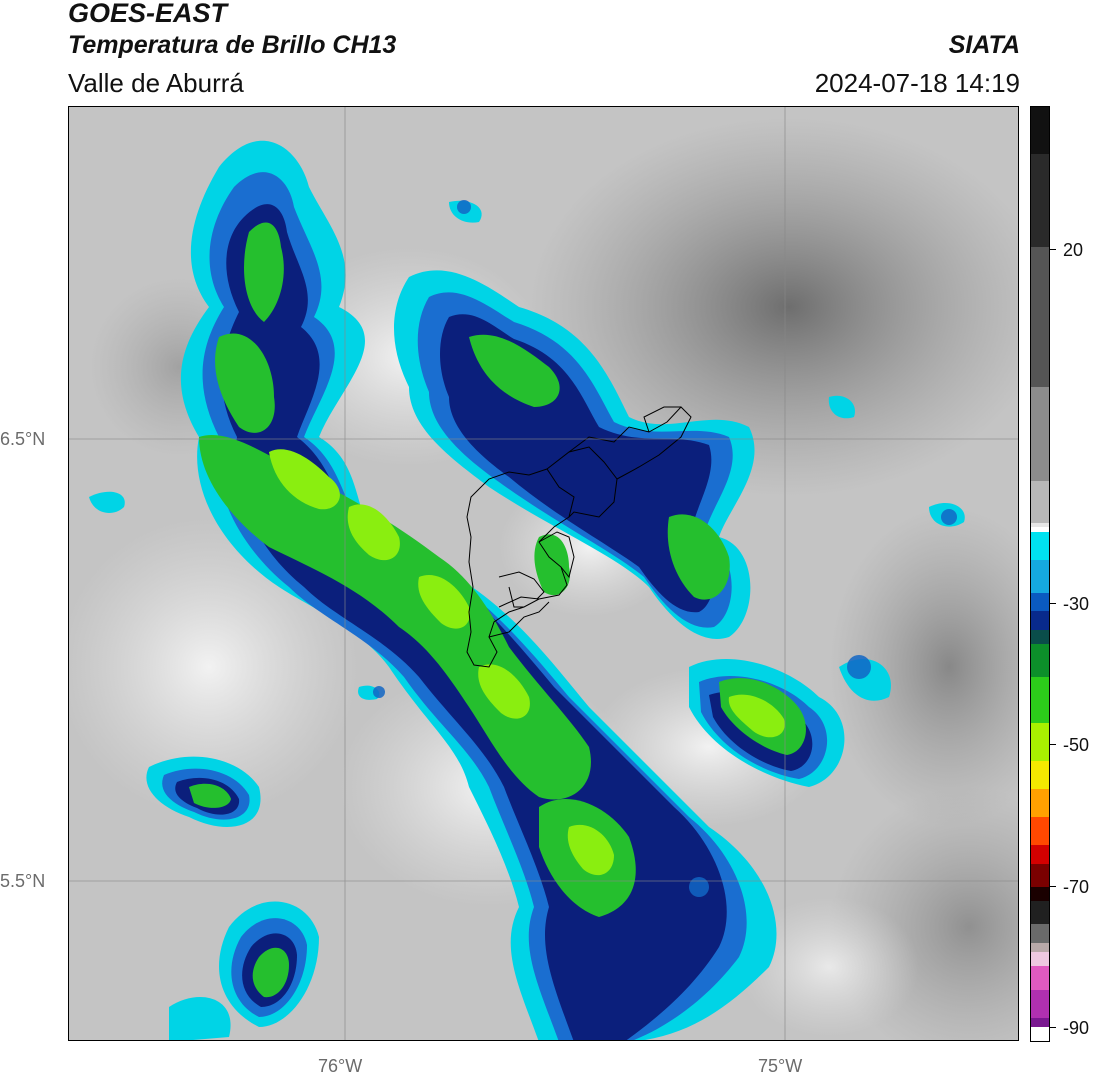  Describe the element at coordinates (917, 83) in the screenshot. I see `datetime-label: 2024-07-18 14:19` at that location.